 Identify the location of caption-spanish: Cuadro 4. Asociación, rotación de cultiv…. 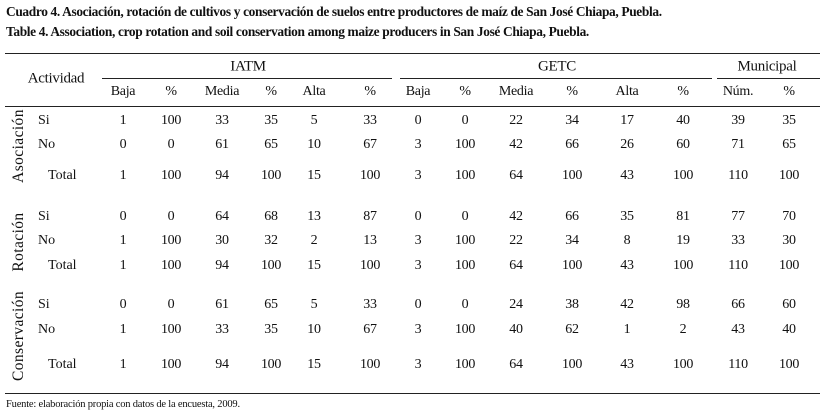
(334, 11).